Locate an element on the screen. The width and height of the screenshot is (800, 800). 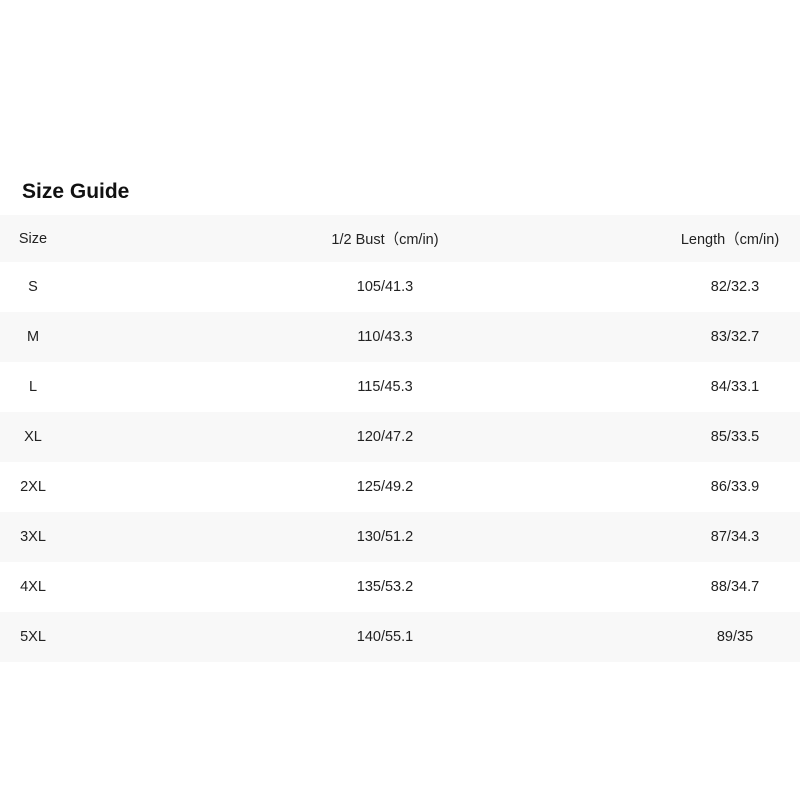
cell-size: S is located at coordinates (33, 287).